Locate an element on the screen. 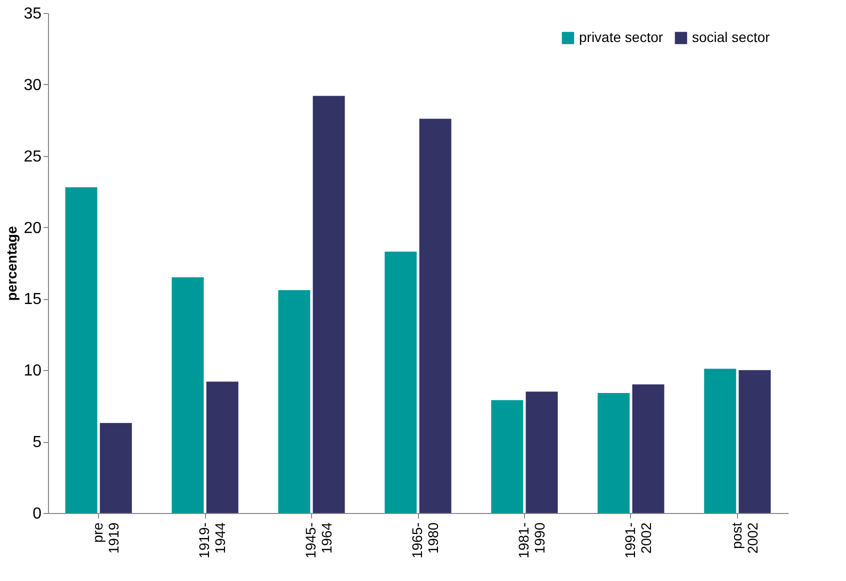  y-tick-label: 15 is located at coordinates (33, 299).